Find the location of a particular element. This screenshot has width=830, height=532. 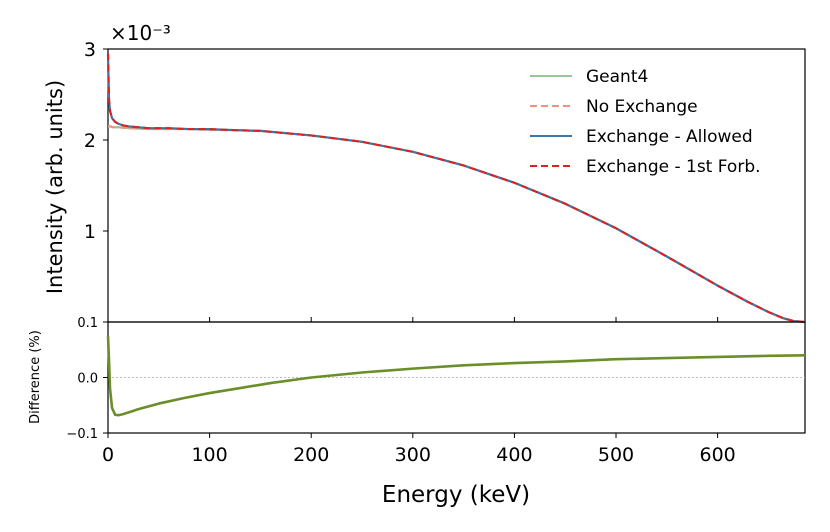

legend-label: Exchange - Allowed is located at coordinates (669, 137).